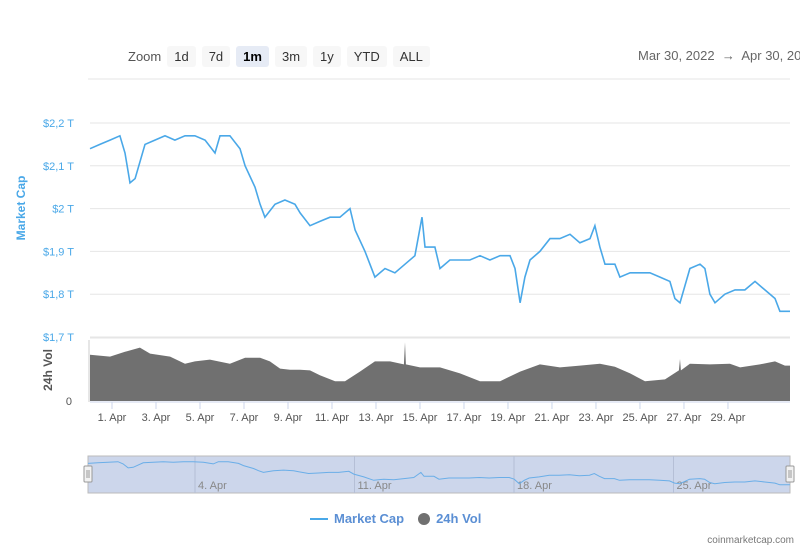  I want to click on legend-item-volume: 24h Vol, so click(449, 518).